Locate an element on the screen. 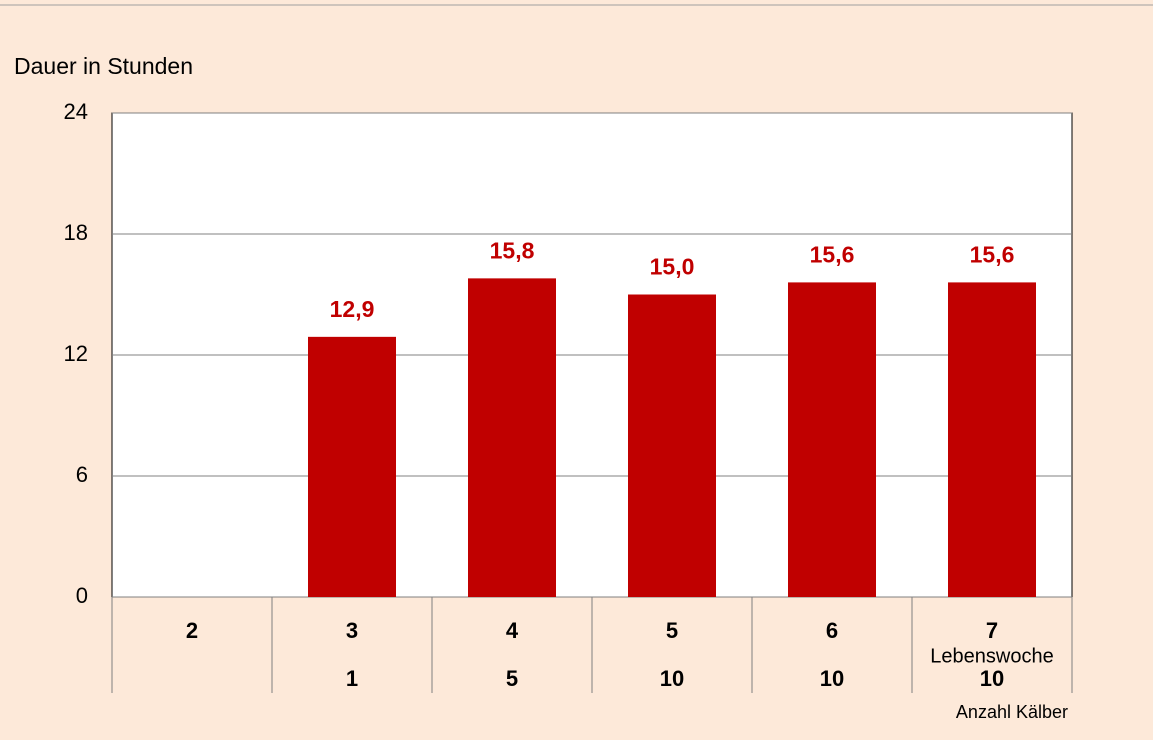 This screenshot has height=740, width=1153. x-tick-label: 5 is located at coordinates (672, 630).